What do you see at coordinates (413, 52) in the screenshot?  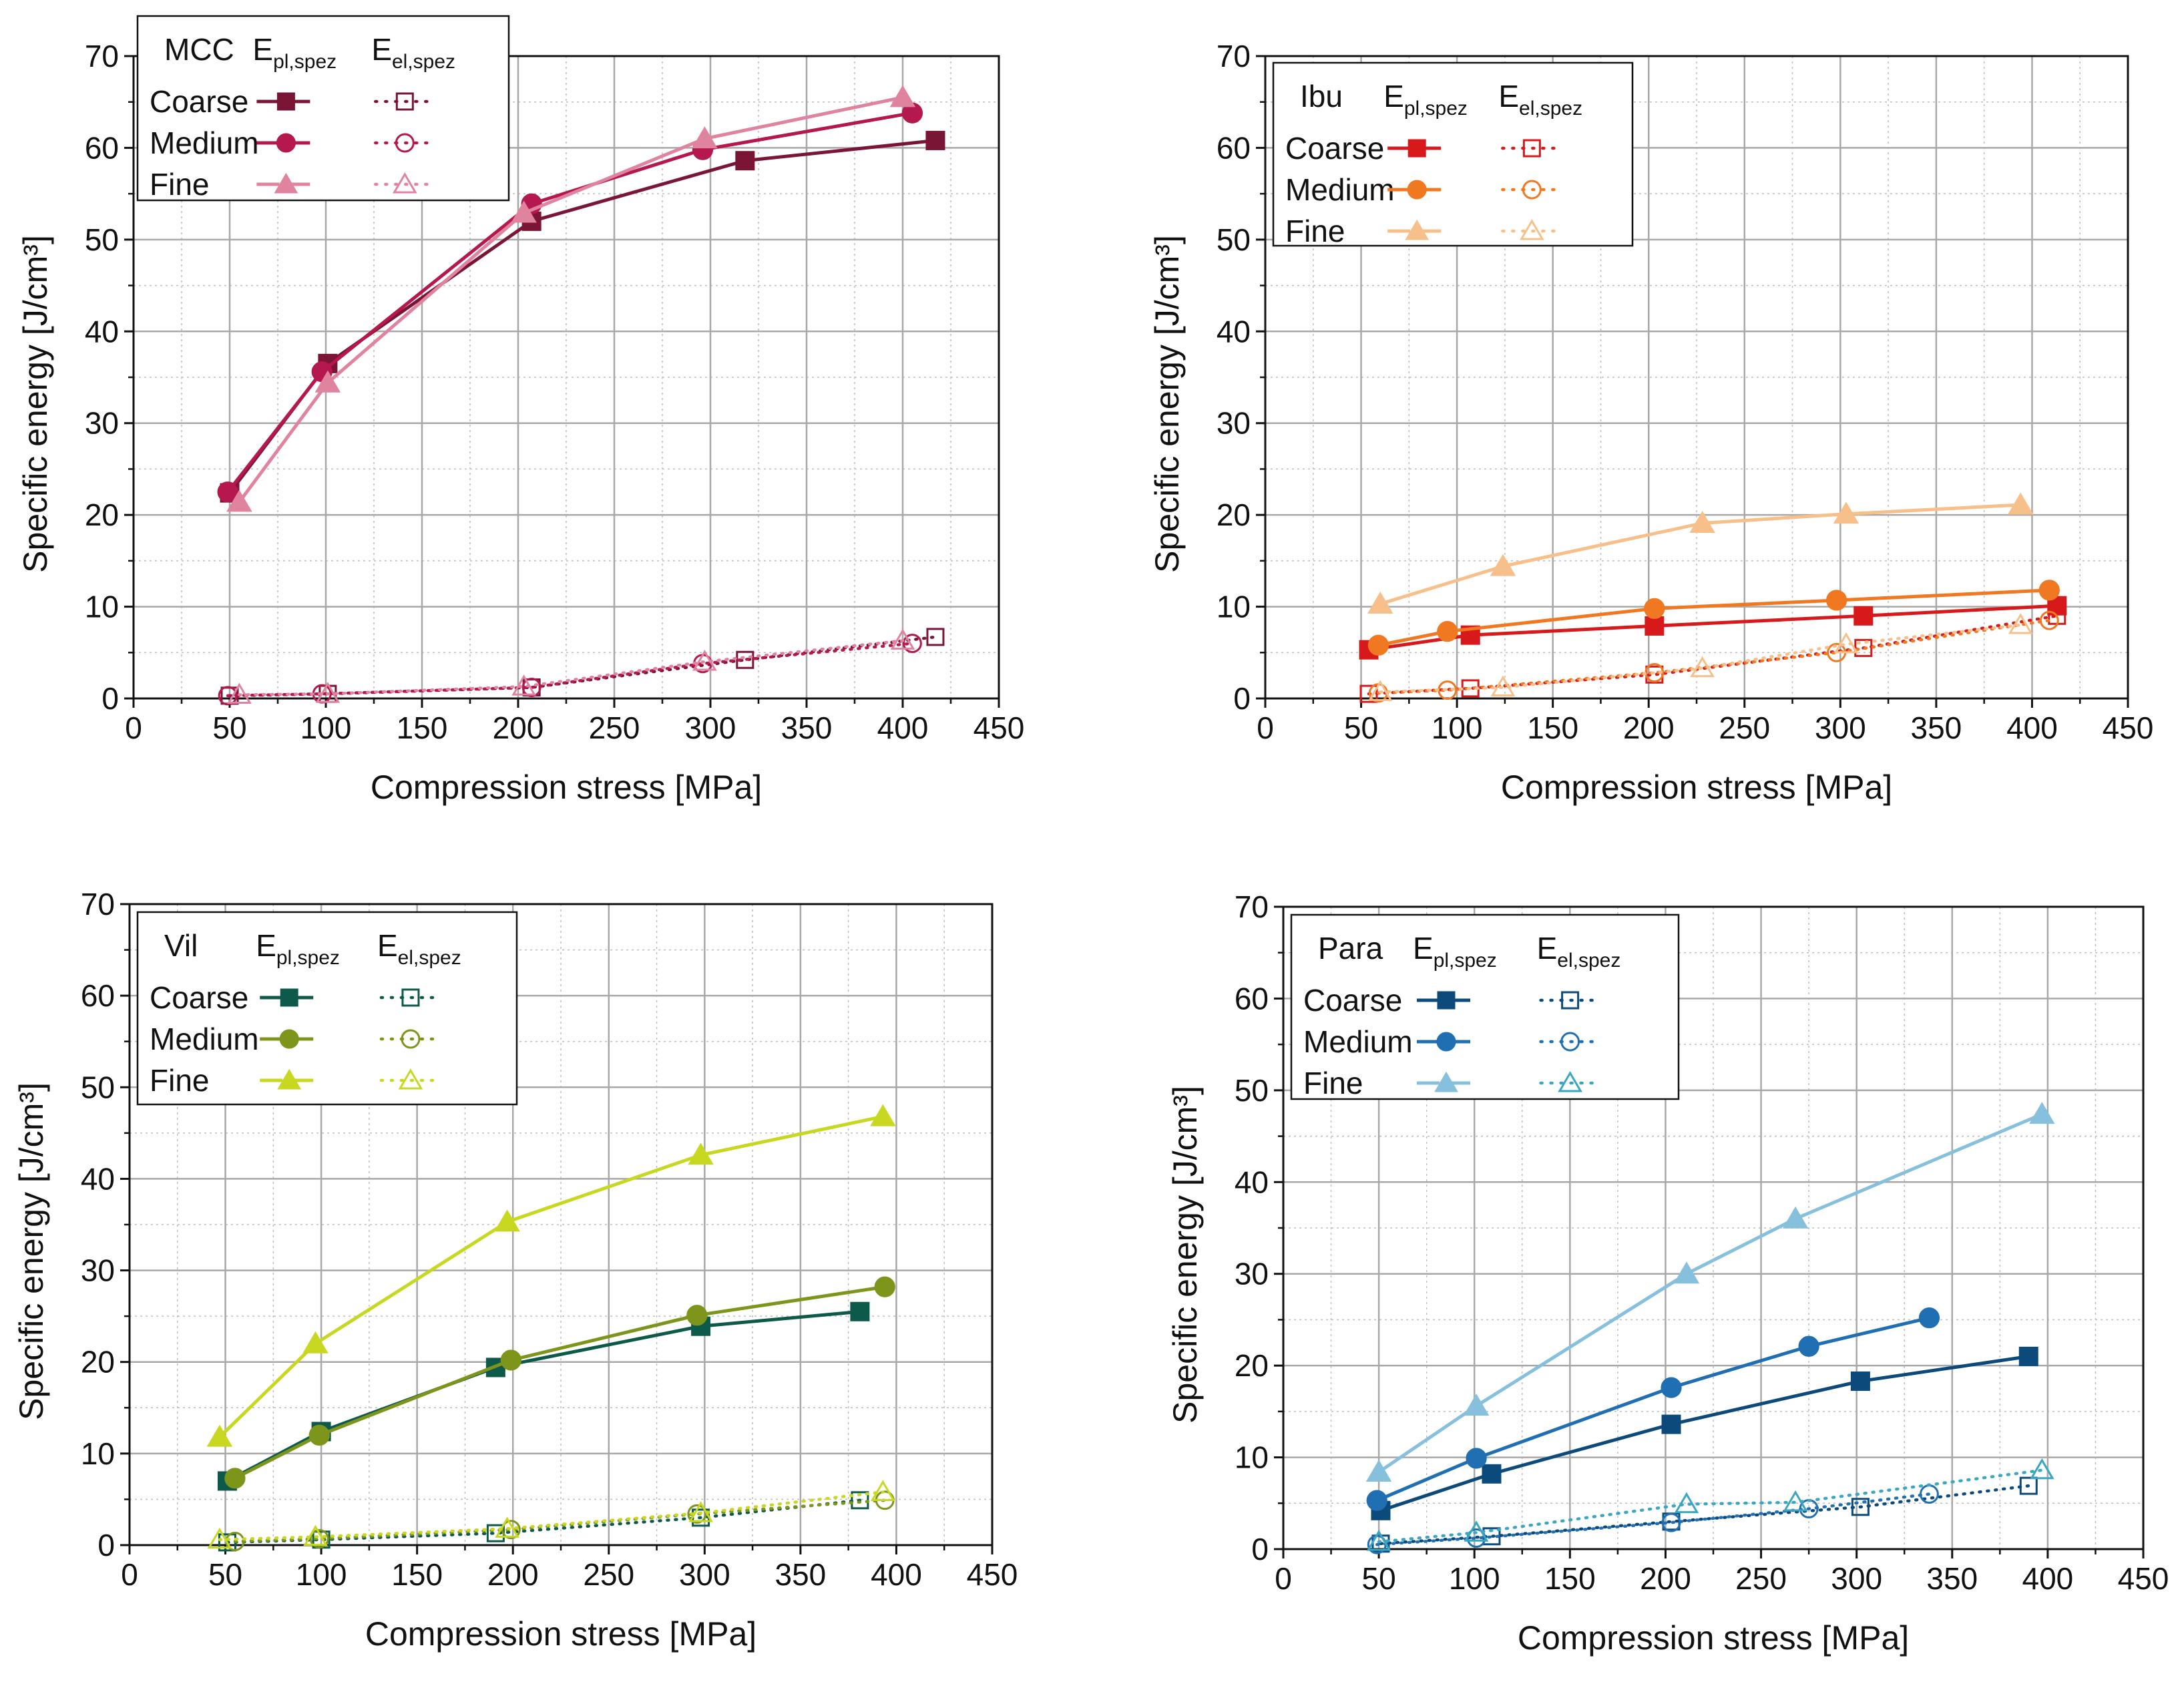 I see `legend-header-el: Eel,spez` at bounding box center [413, 52].